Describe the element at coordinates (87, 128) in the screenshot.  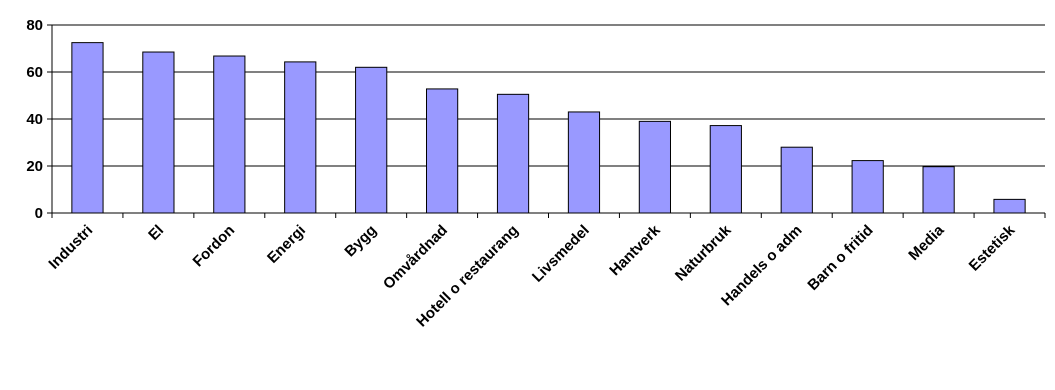
I see `bar-industri` at that location.